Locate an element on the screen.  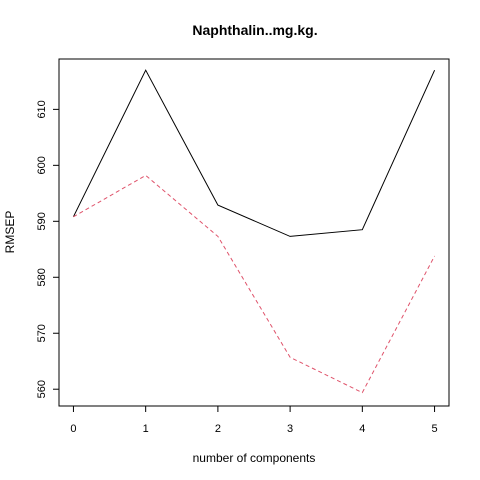
x-tick-label: 1 is located at coordinates (146, 429).